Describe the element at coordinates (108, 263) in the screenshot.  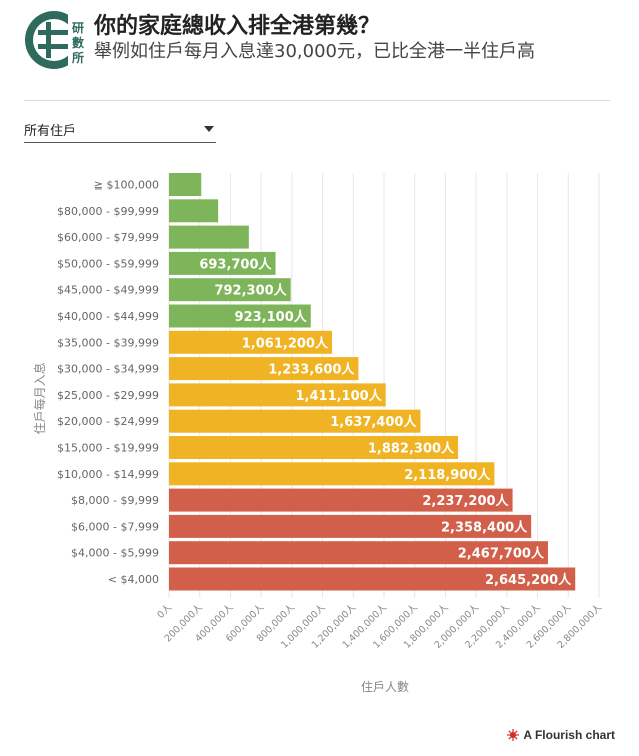
I see `category-label: $50,000 - $59,999` at that location.